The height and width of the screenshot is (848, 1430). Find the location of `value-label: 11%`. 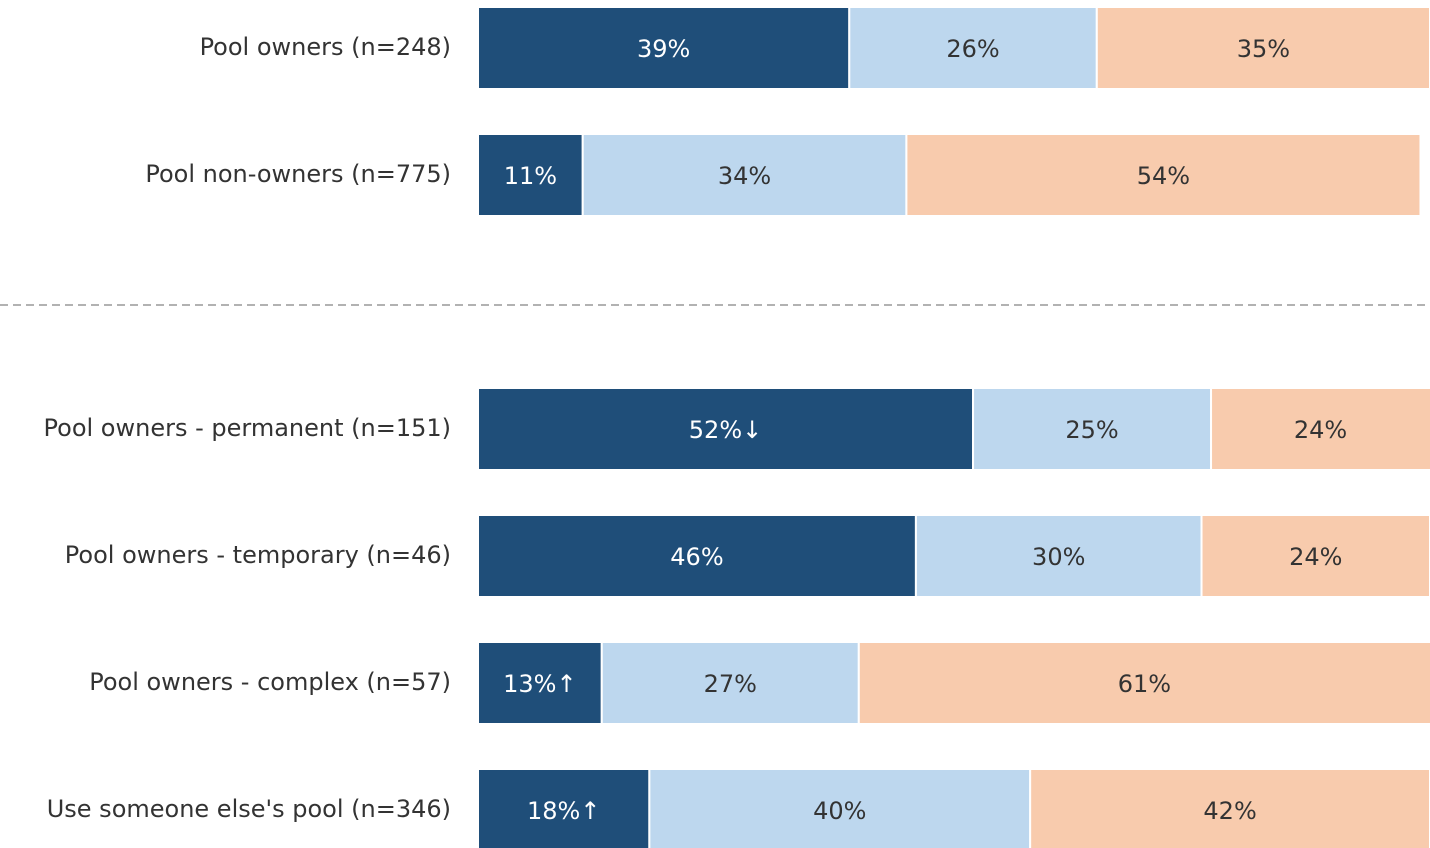

value-label: 11% is located at coordinates (530, 176).